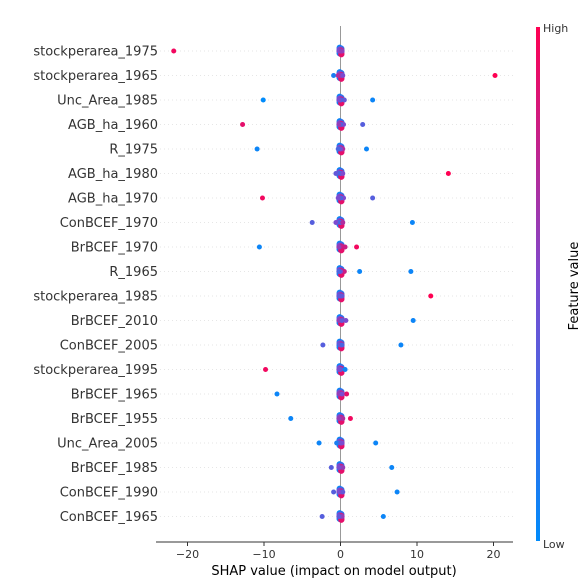 The height and width of the screenshot is (584, 588). I want to click on feature-label: R_1975, so click(133, 150).